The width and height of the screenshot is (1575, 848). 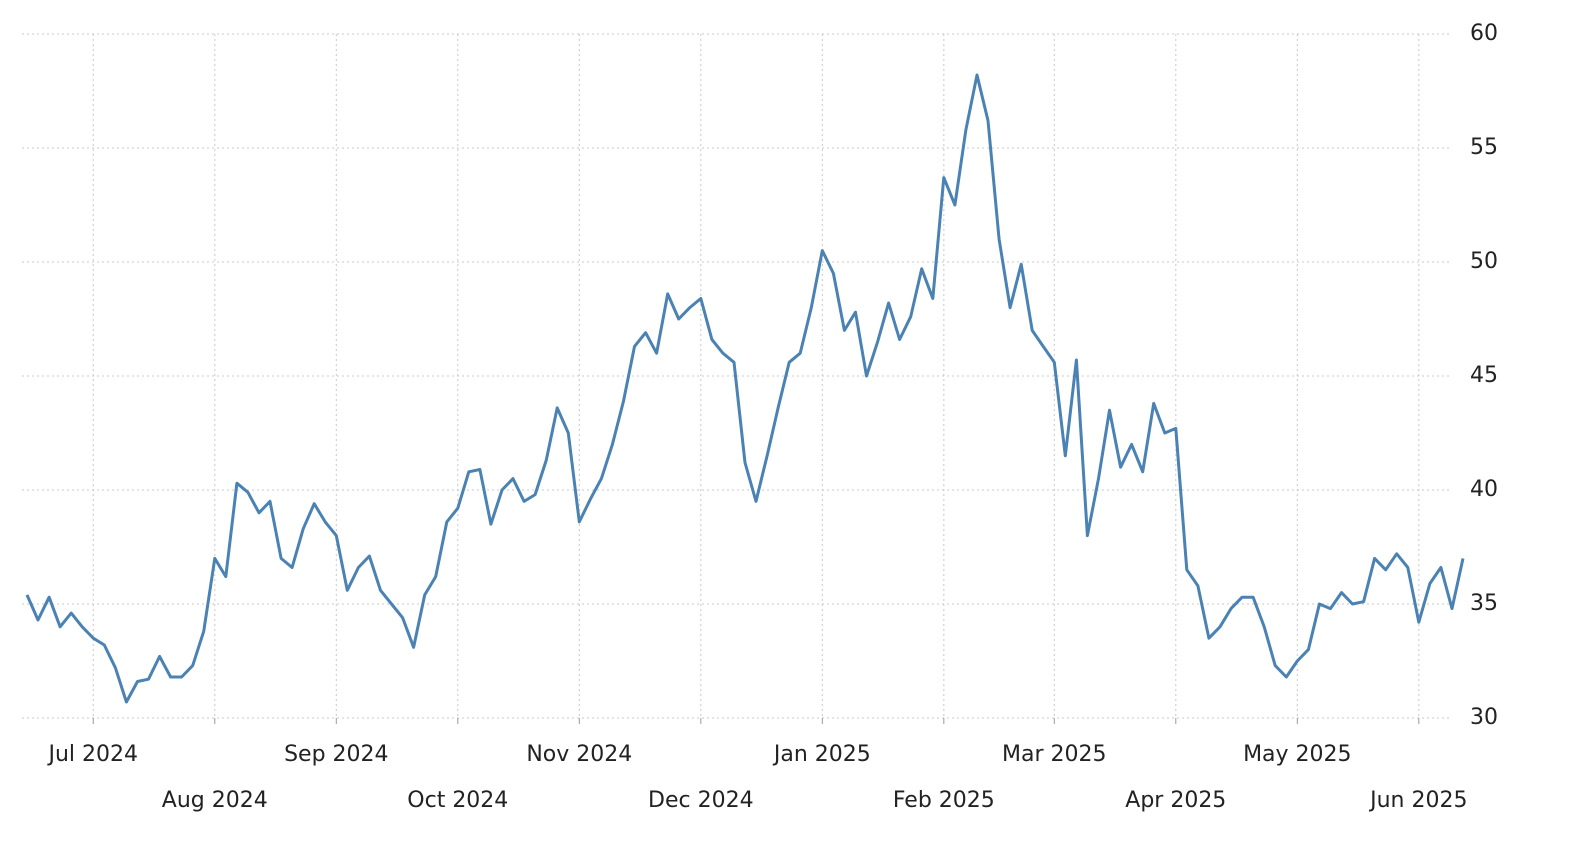 I want to click on x-tick-label: May 2025, so click(x=1297, y=754).